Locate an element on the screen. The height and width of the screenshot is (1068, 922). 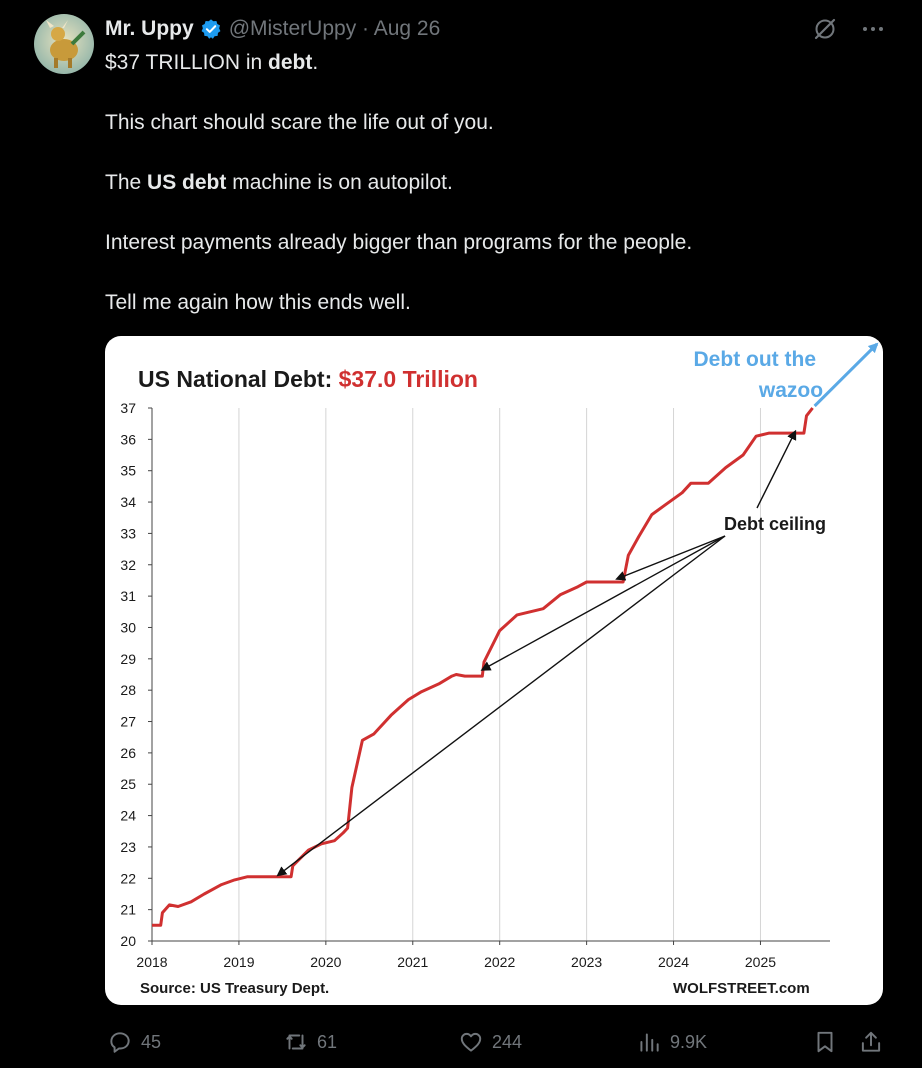
share-icon is located at coordinates (871, 1041).